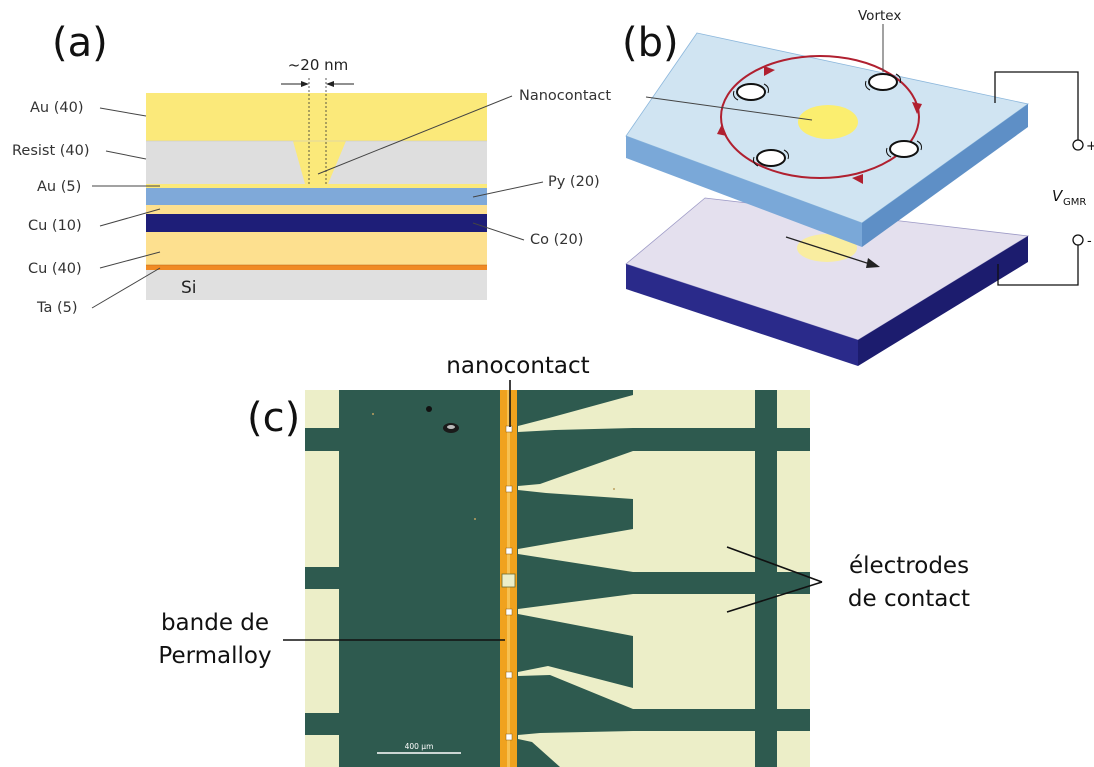  I want to click on si-label: Si, so click(189, 288).